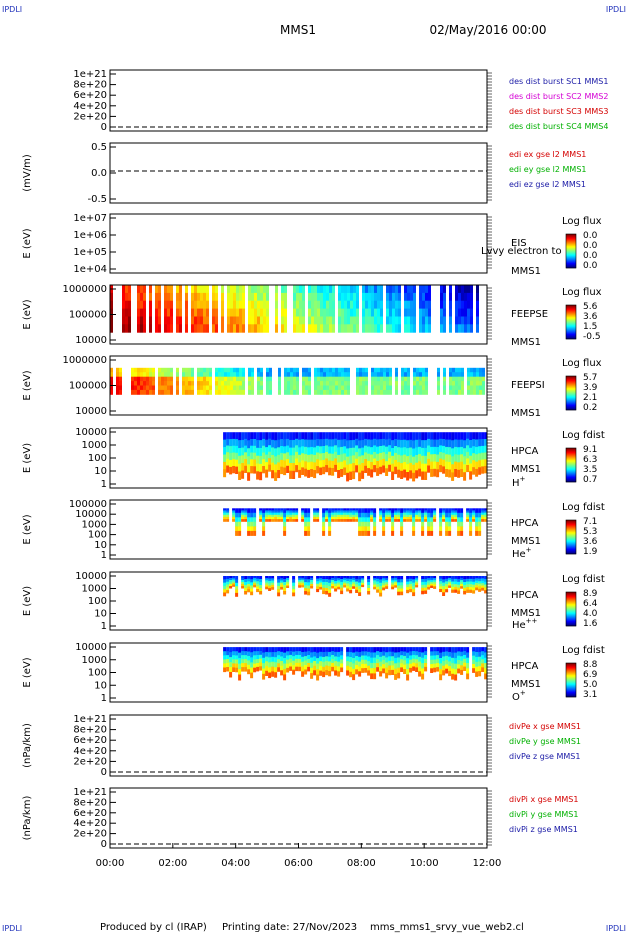 This screenshot has height=934, width=630. Describe the element at coordinates (590, 307) in the screenshot. I see `colorbar-tick-label: 5.6` at that location.